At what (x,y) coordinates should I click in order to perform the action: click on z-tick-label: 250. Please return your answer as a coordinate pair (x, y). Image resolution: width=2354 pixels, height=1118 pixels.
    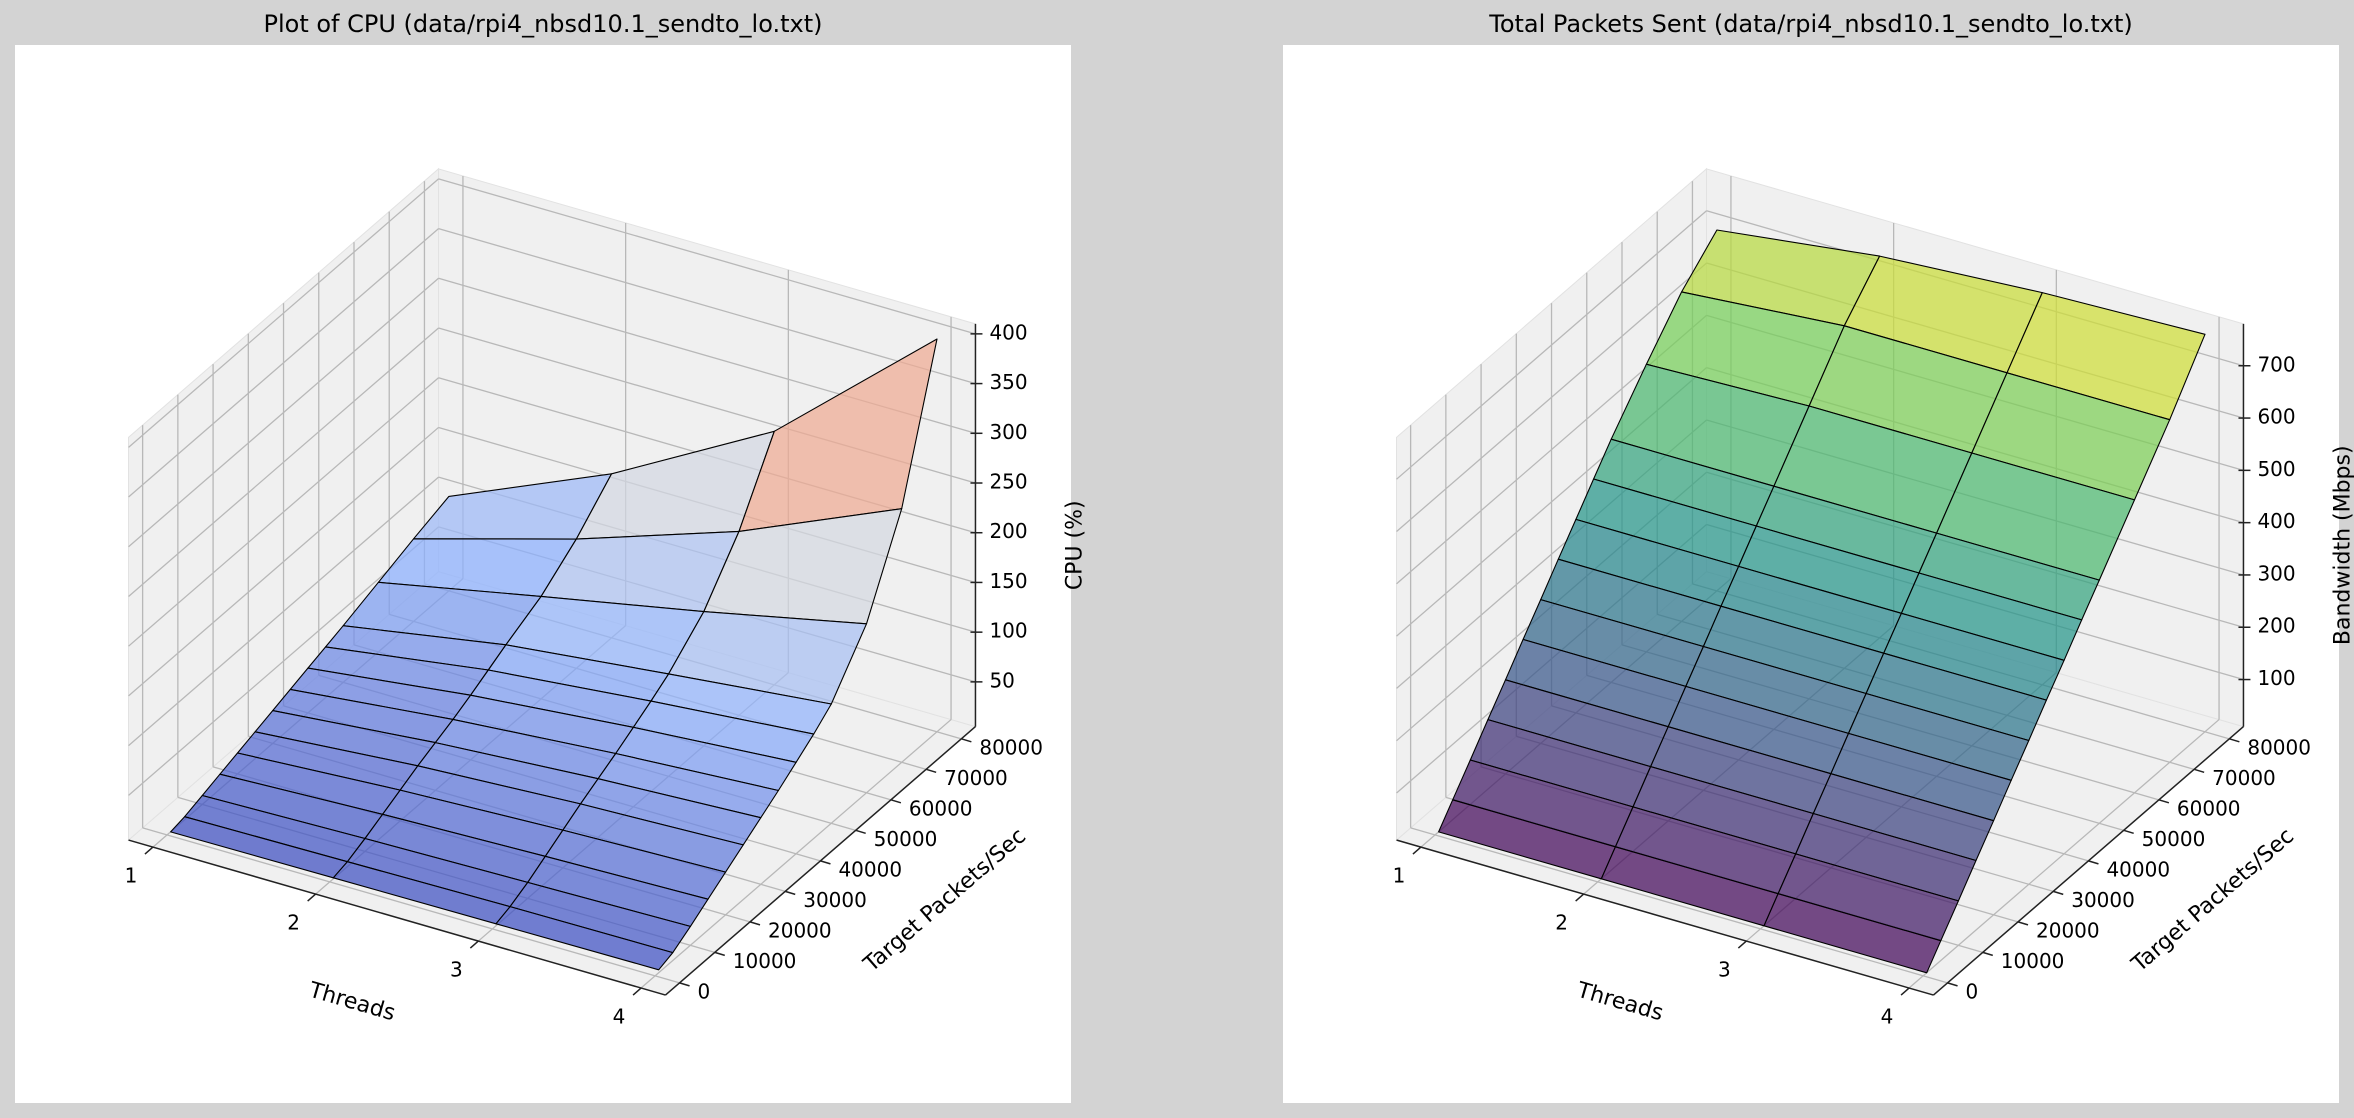
    Looking at the image, I should click on (1008, 482).